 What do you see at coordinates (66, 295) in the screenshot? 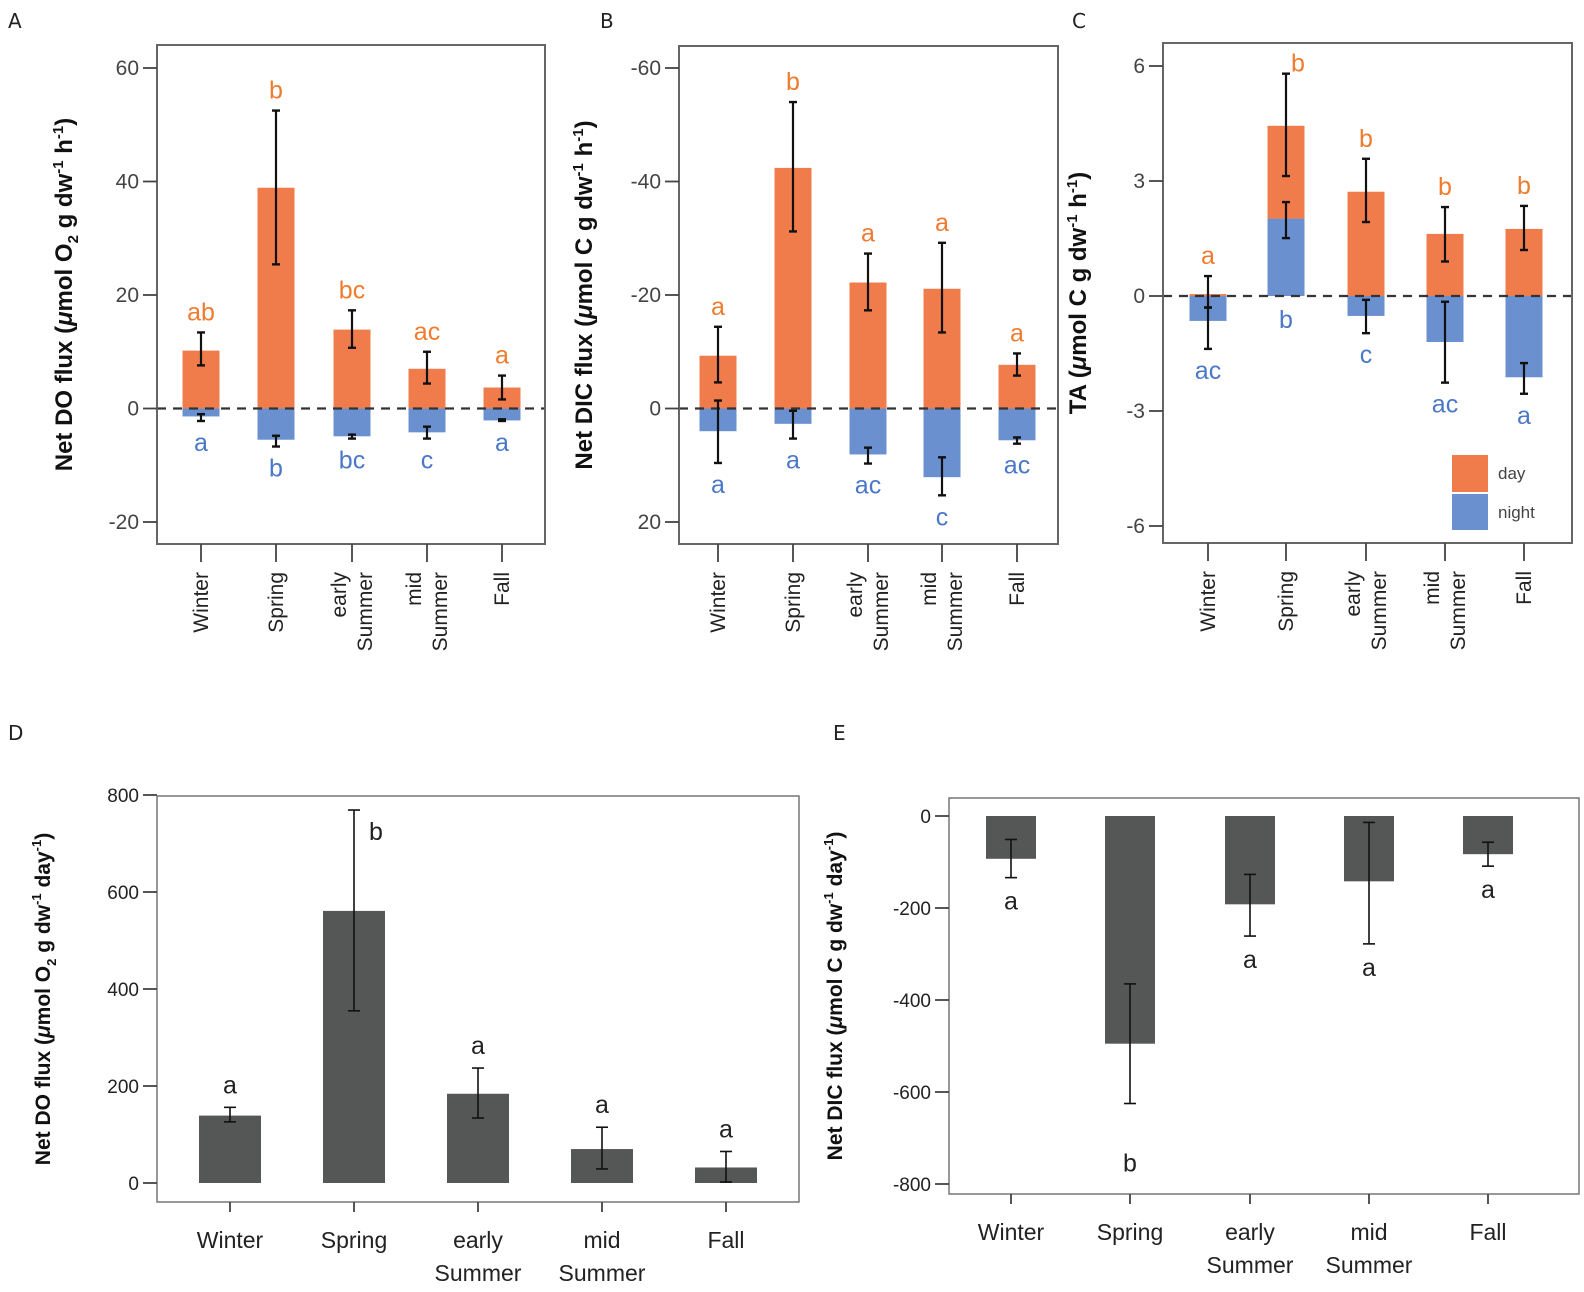
I see `y-axis-label: Net DO flux (μmol O2 g dw-1 h-1)` at bounding box center [66, 295].